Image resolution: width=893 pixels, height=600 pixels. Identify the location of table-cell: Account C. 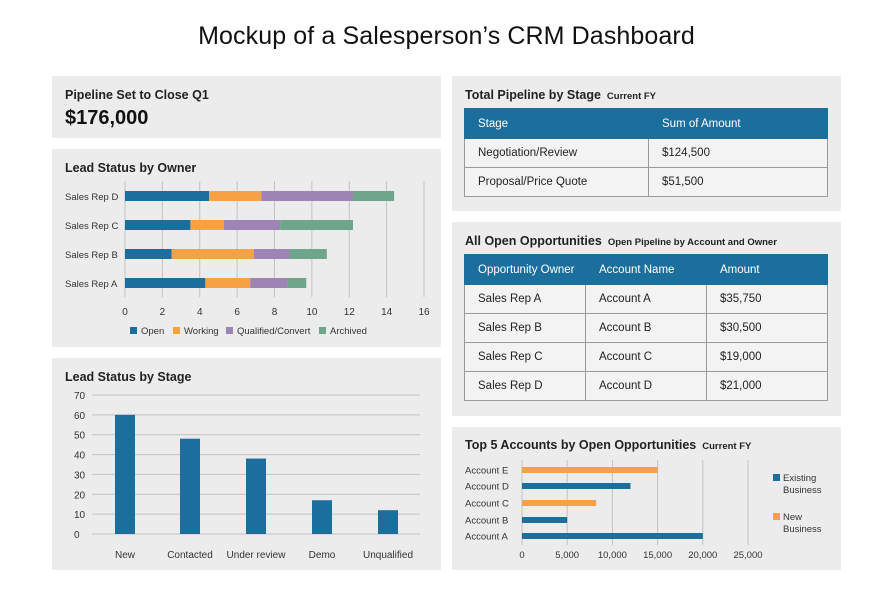
(646, 357).